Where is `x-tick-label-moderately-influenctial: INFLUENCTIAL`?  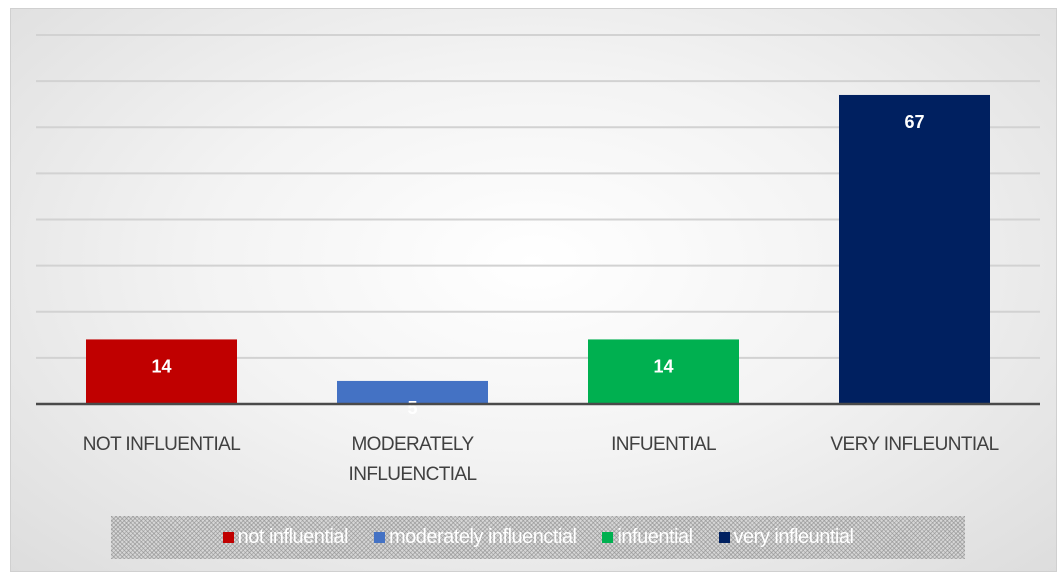
x-tick-label-moderately-influenctial: INFLUENCTIAL is located at coordinates (413, 474).